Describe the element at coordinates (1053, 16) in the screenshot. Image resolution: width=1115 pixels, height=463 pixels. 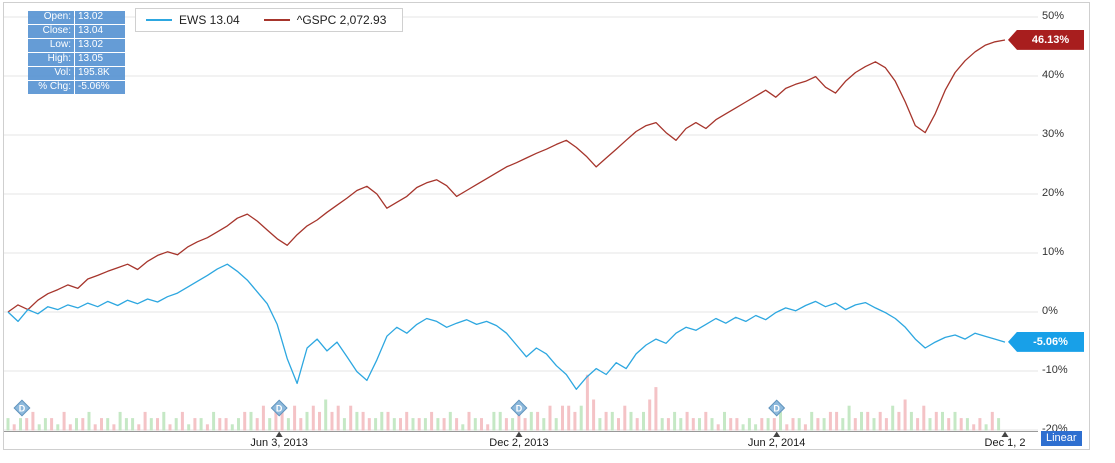
I see `y-axis-label: 50%` at that location.